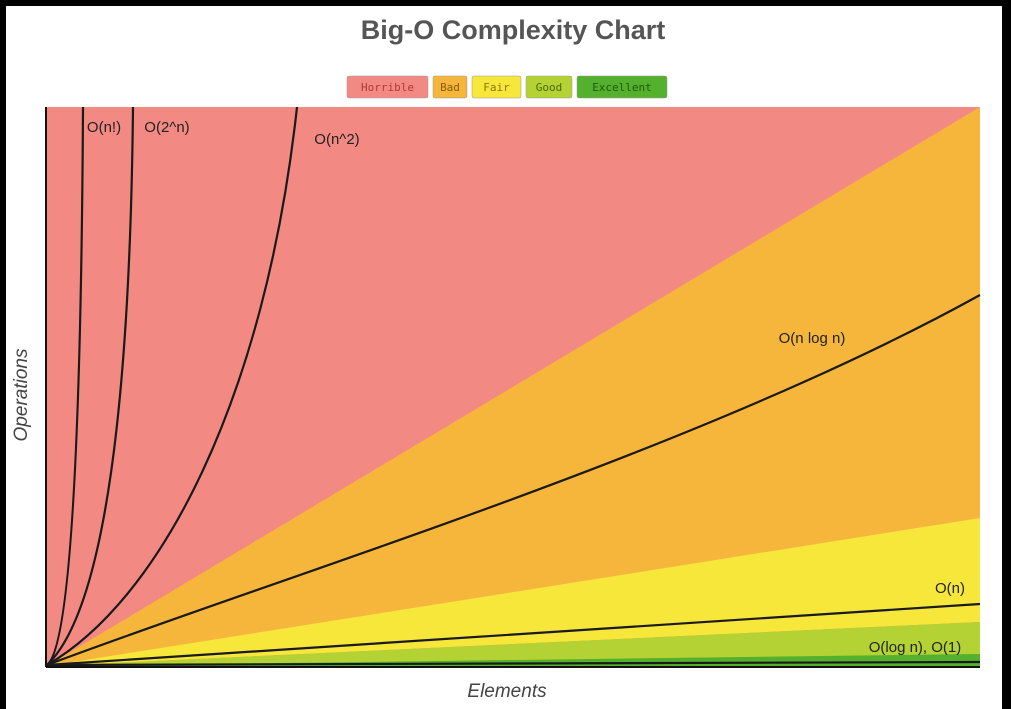  I want to click on region, so click(513, 644).